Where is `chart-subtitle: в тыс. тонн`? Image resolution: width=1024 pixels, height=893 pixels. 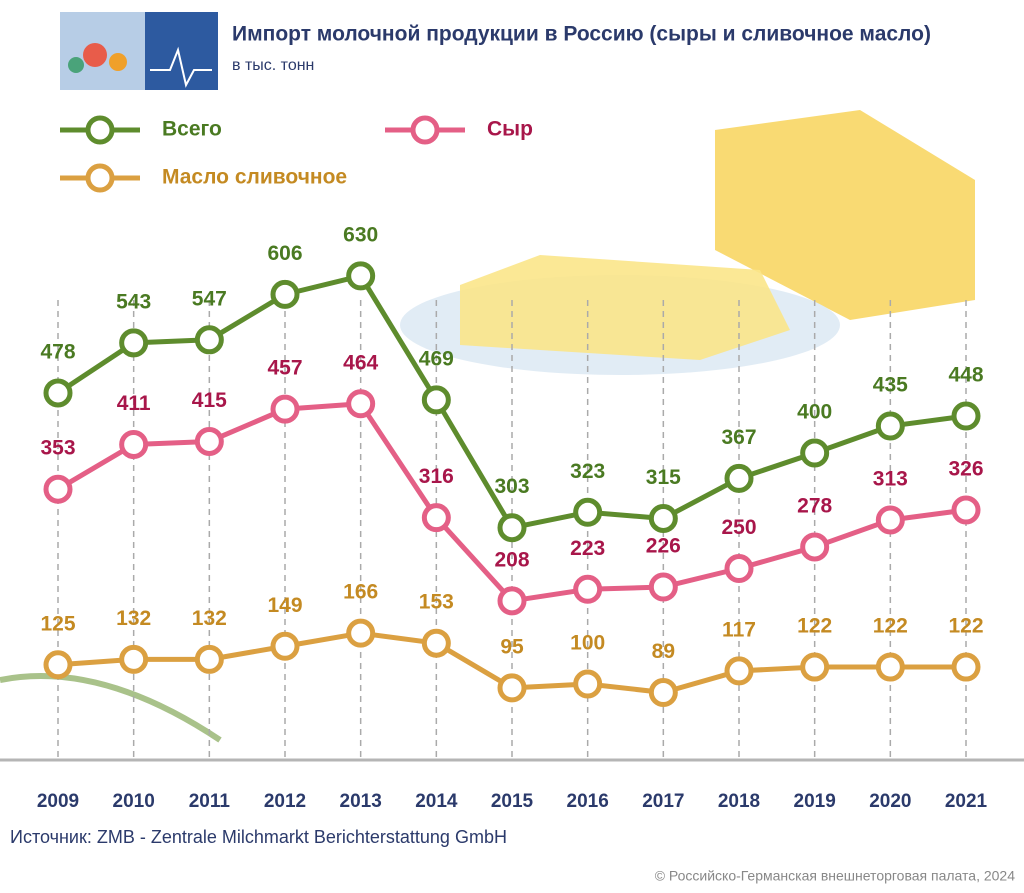 chart-subtitle: в тыс. тонн is located at coordinates (273, 65).